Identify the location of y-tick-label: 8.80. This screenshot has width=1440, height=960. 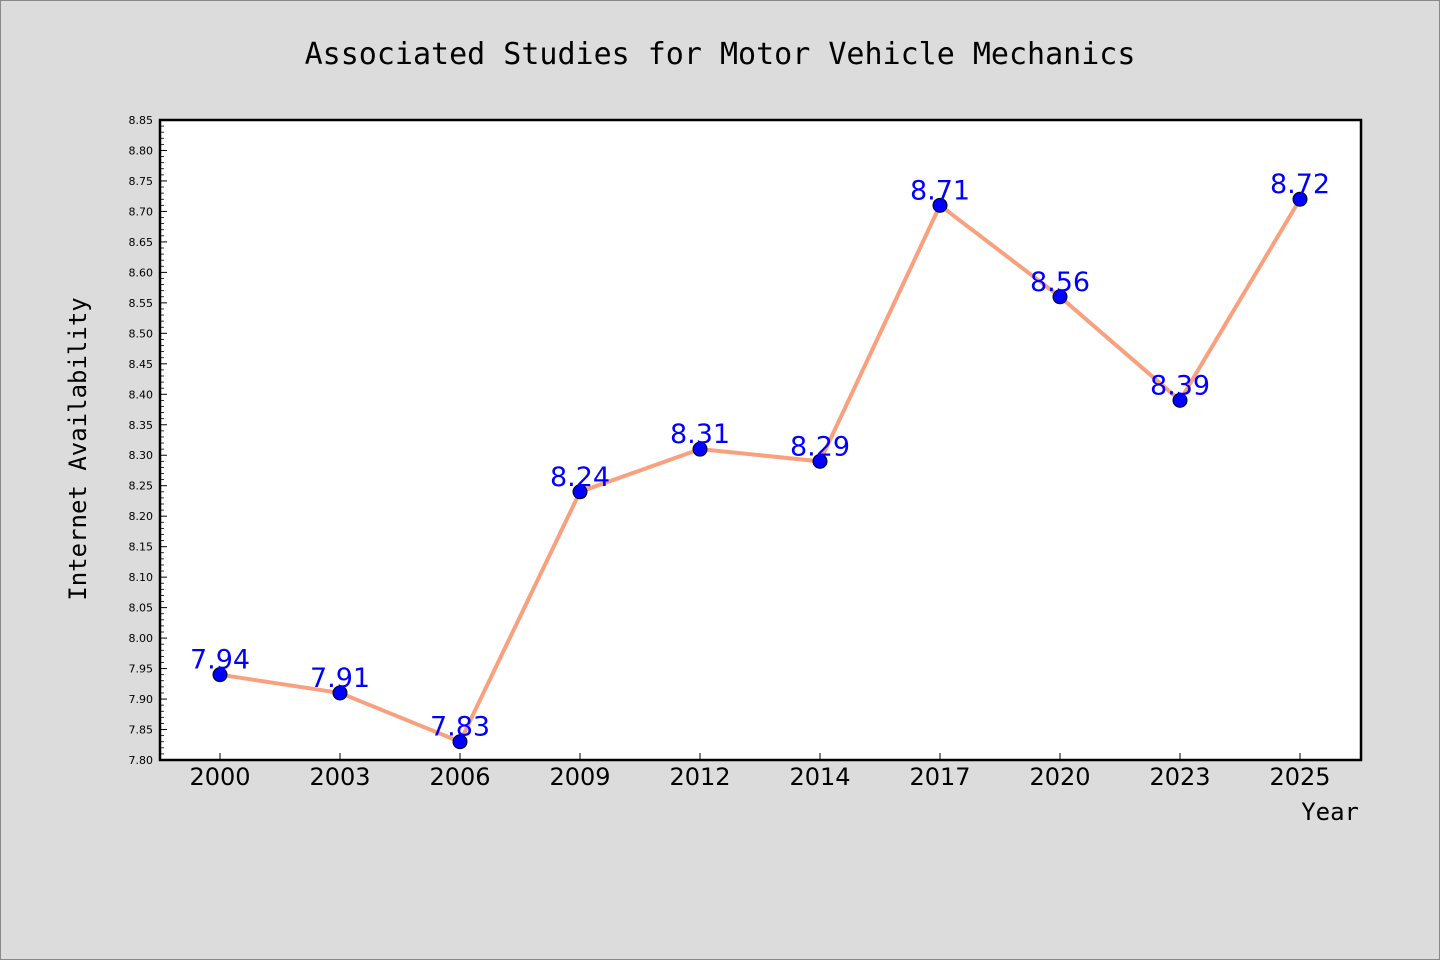
(141, 150).